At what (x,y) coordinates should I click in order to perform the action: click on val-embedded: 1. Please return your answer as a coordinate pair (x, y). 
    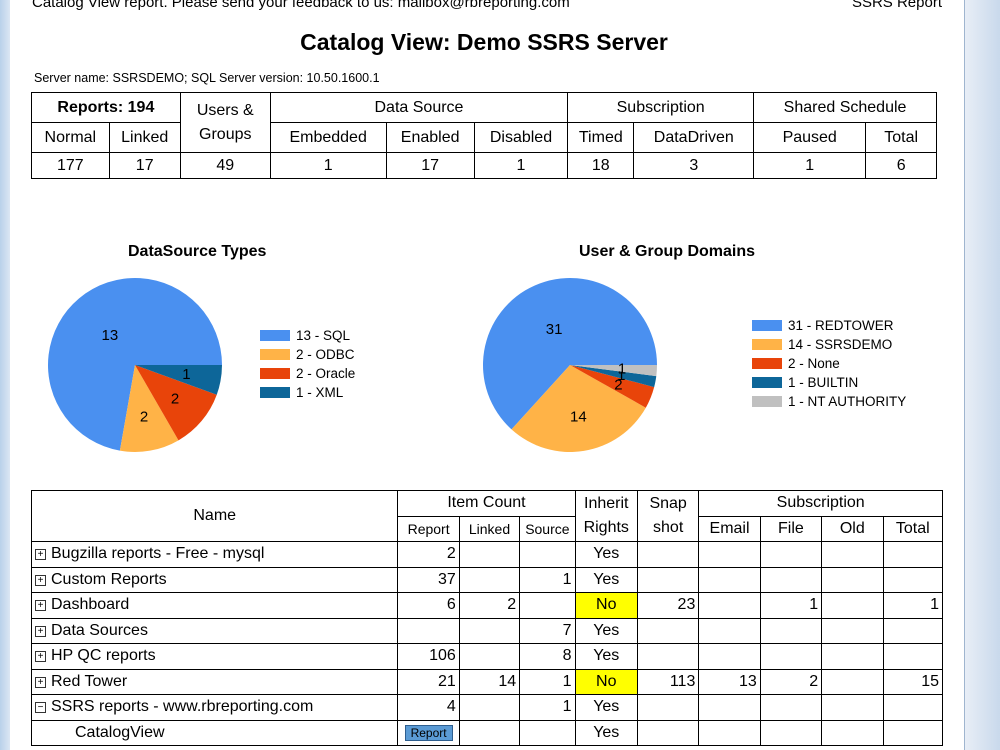
    Looking at the image, I should click on (328, 165).